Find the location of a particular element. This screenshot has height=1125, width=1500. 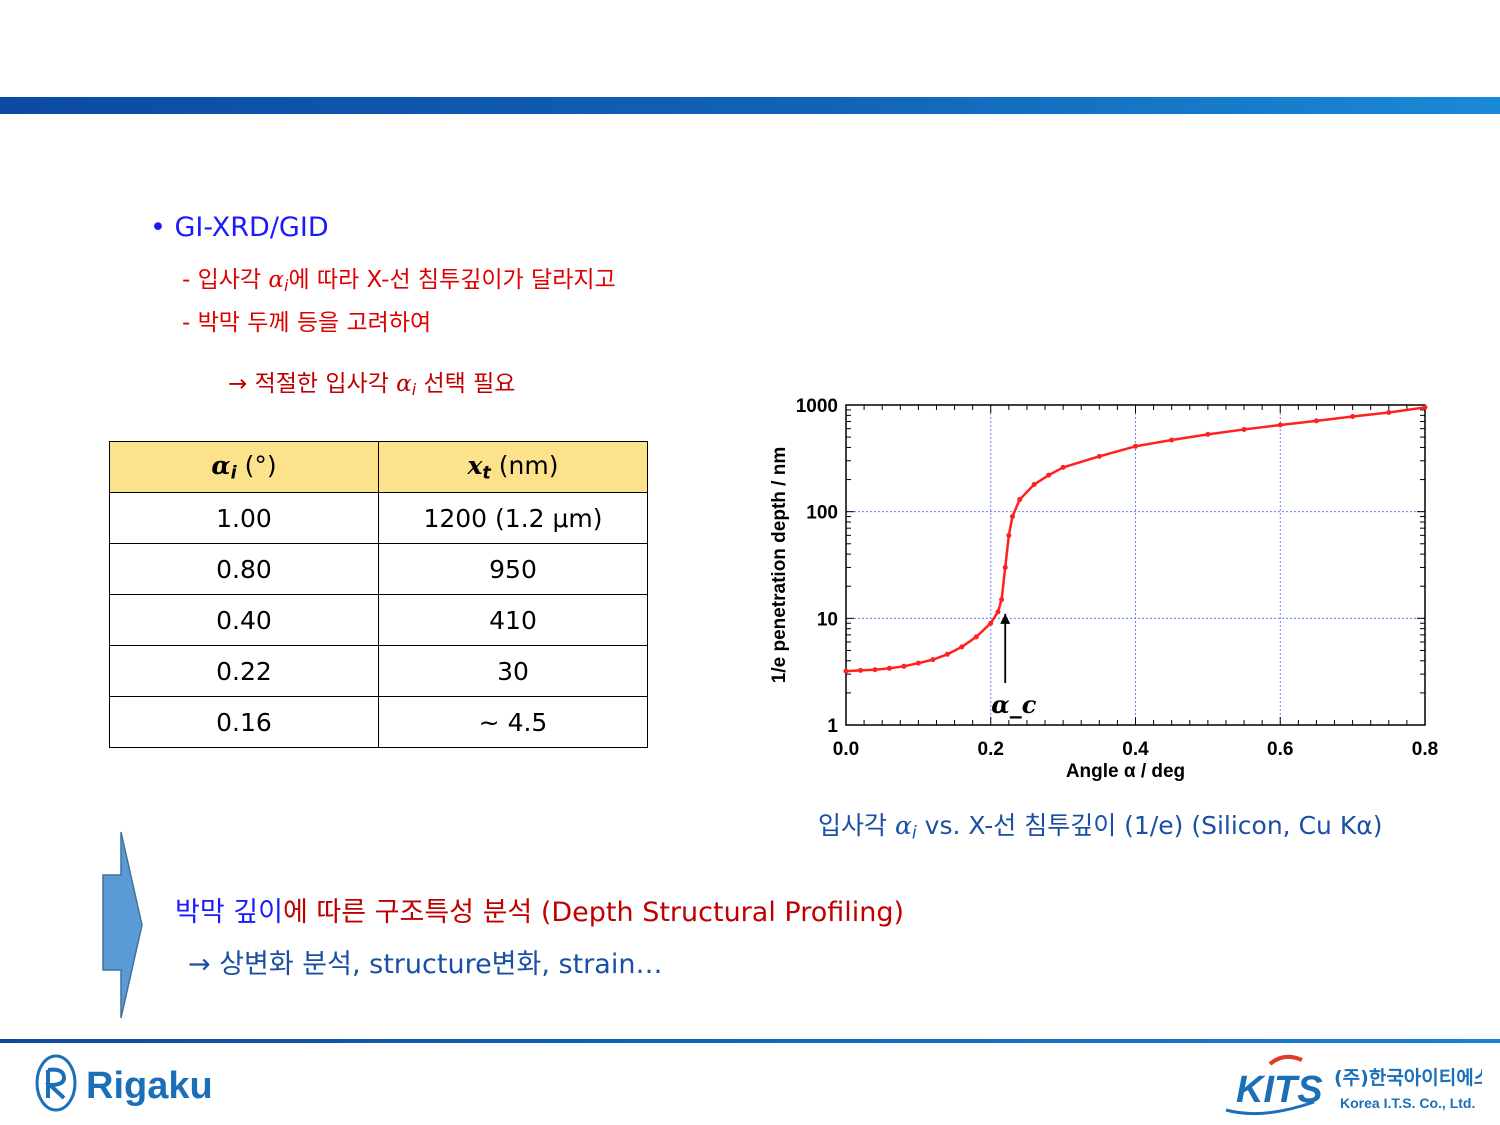

table-row: 0.16 ~ 4.5 is located at coordinates (378, 722).